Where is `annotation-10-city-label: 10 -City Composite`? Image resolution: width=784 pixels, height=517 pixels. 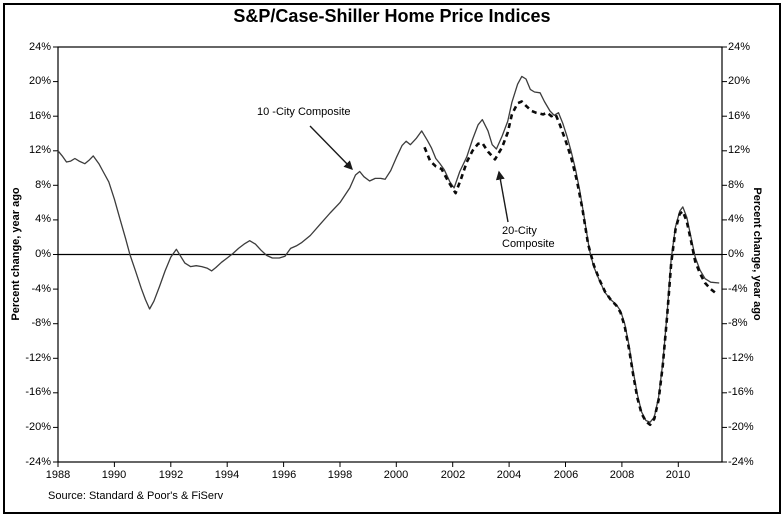
annotation-10-city-label: 10 -City Composite is located at coordinates (304, 112).